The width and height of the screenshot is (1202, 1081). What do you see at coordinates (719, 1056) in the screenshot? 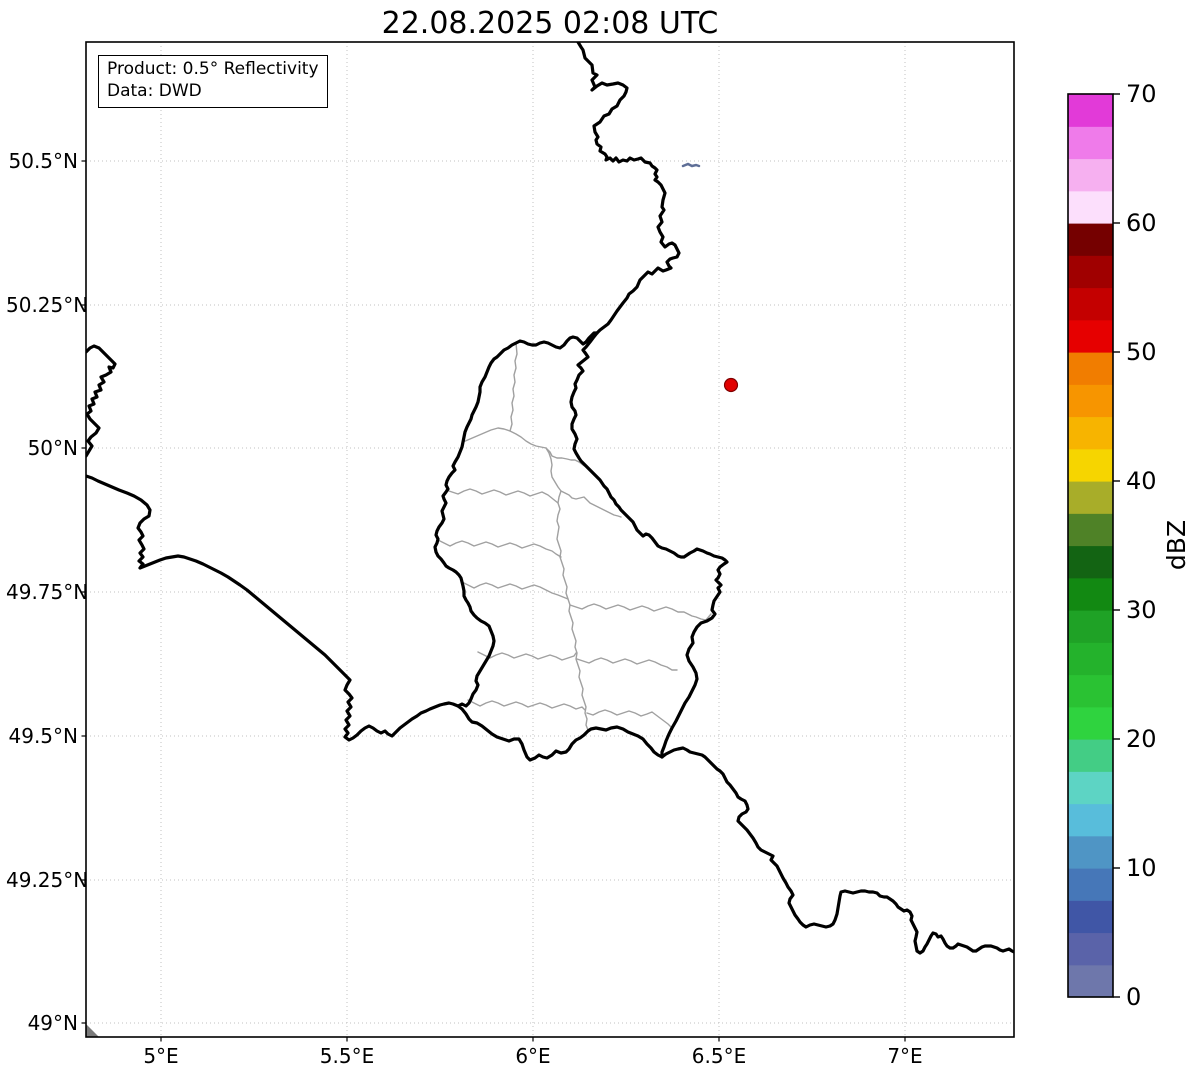
I see `x-axis-tick-label: 6.5°E` at bounding box center [719, 1056].